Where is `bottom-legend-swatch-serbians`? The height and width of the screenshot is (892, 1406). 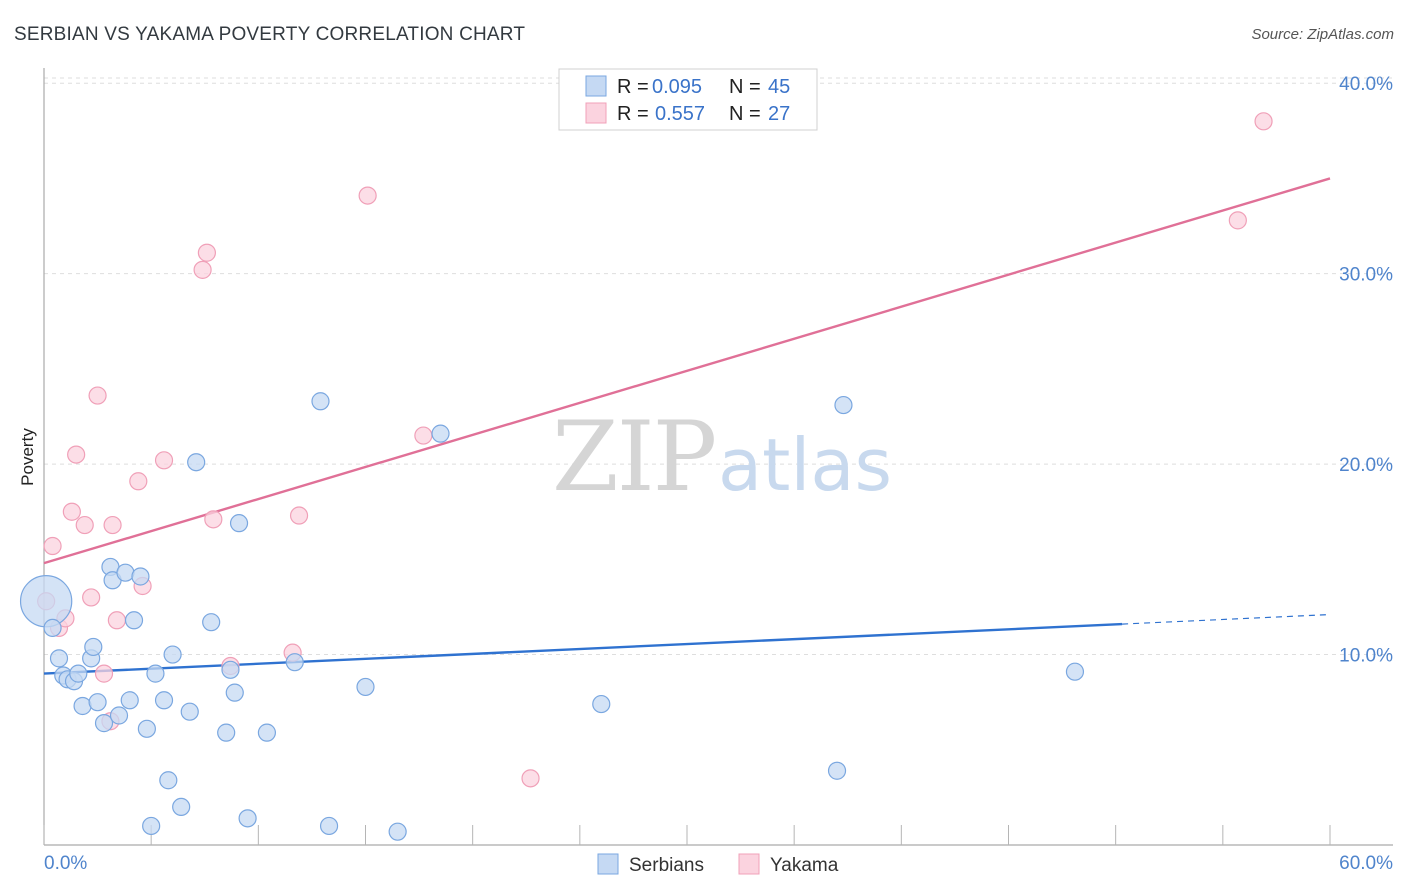 bottom-legend-swatch-serbians is located at coordinates (608, 864).